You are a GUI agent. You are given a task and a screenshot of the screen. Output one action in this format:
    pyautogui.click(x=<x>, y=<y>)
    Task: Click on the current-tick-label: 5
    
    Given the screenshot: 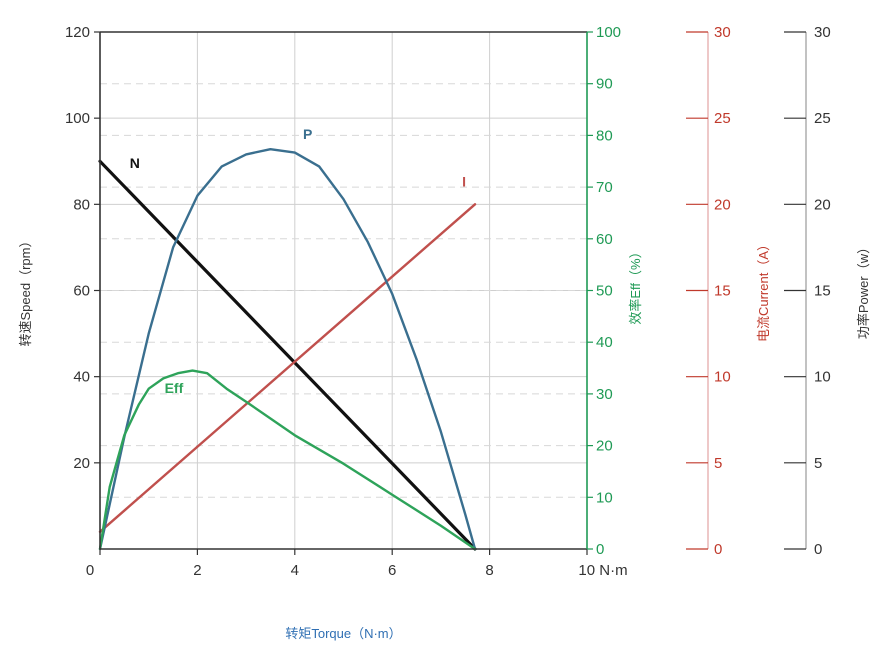 What is the action you would take?
    pyautogui.click(x=718, y=463)
    